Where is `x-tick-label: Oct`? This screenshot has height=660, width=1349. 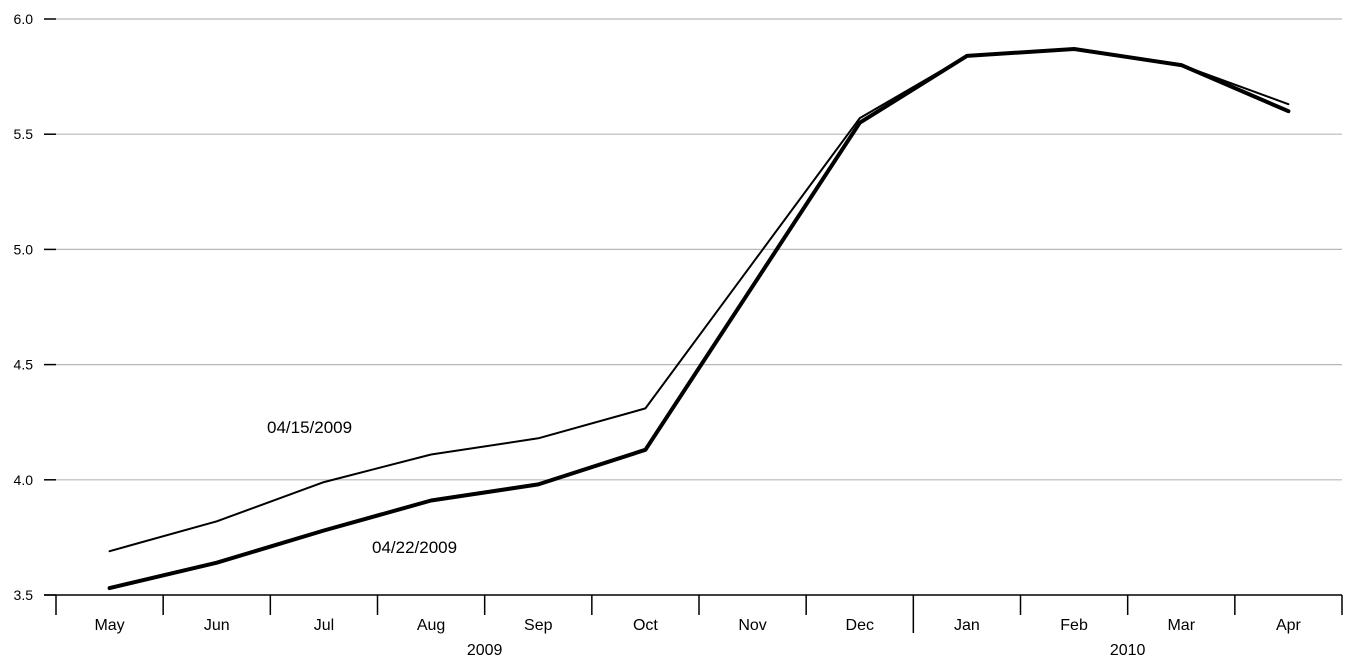
x-tick-label: Oct is located at coordinates (645, 625).